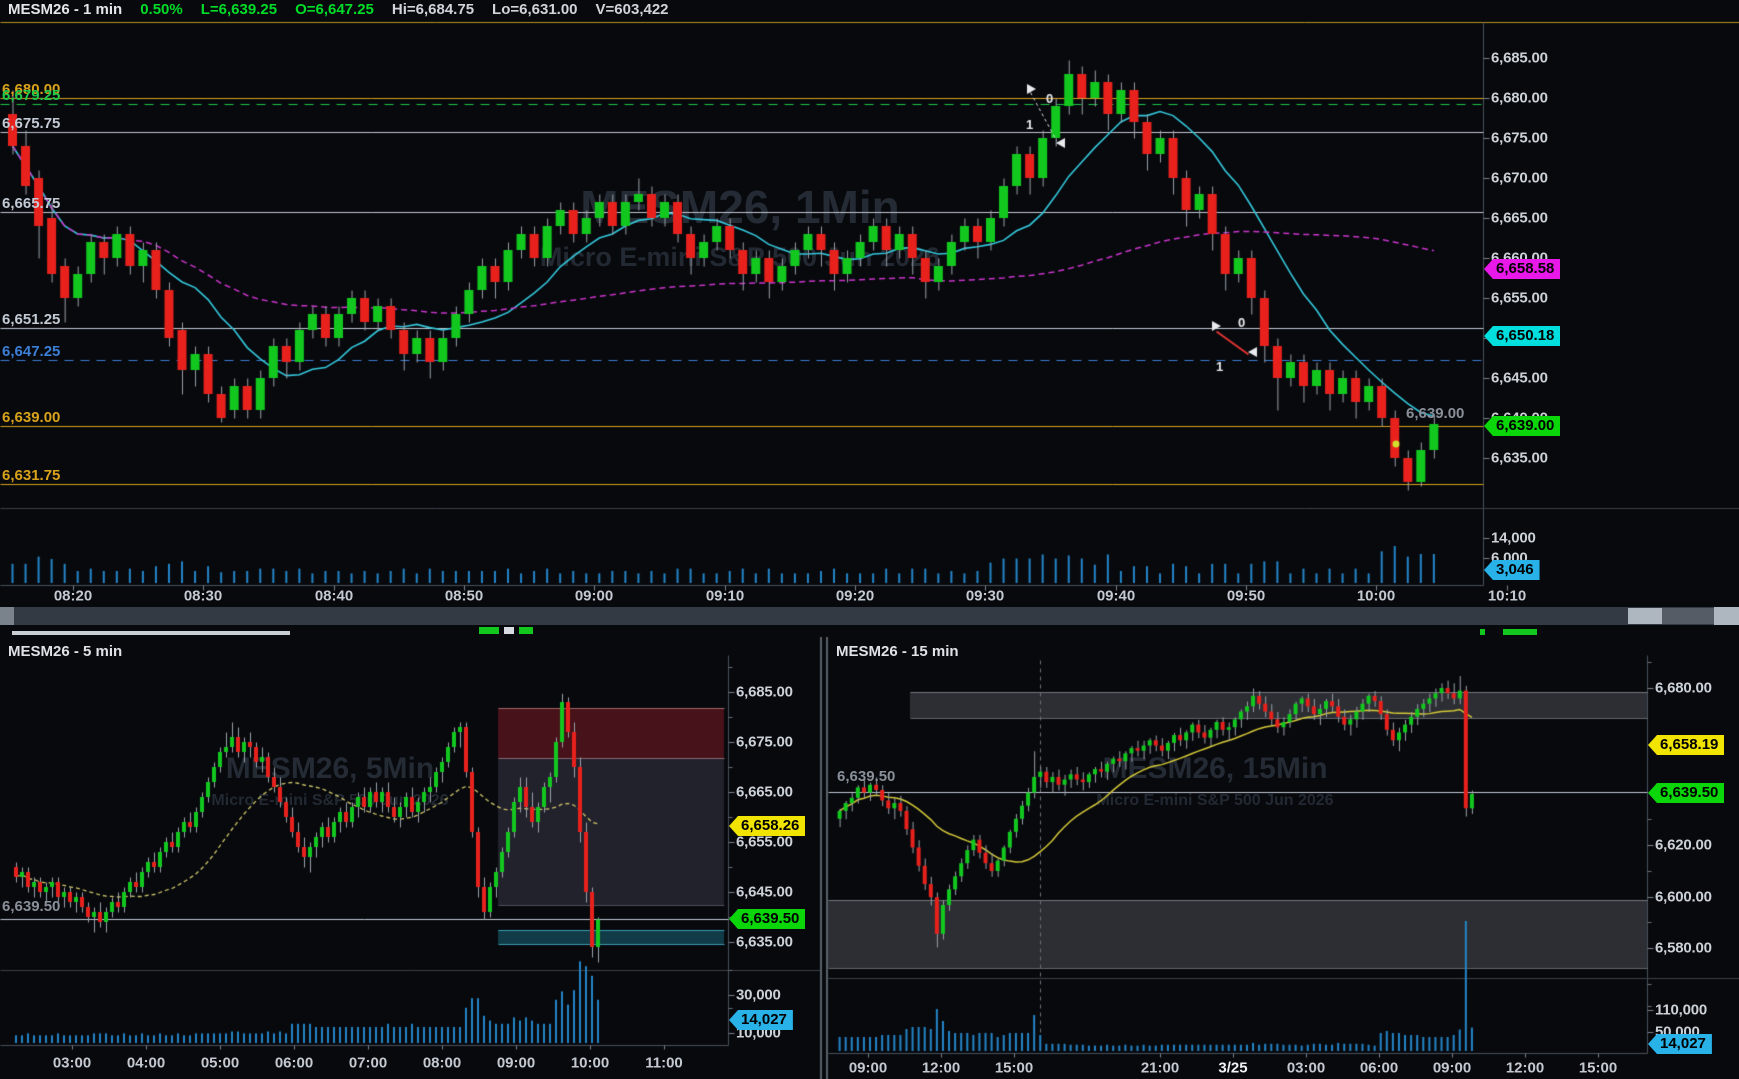 The height and width of the screenshot is (1079, 1739). I want to click on chart-title-5min: MESM26 - 5 min, so click(65, 651).